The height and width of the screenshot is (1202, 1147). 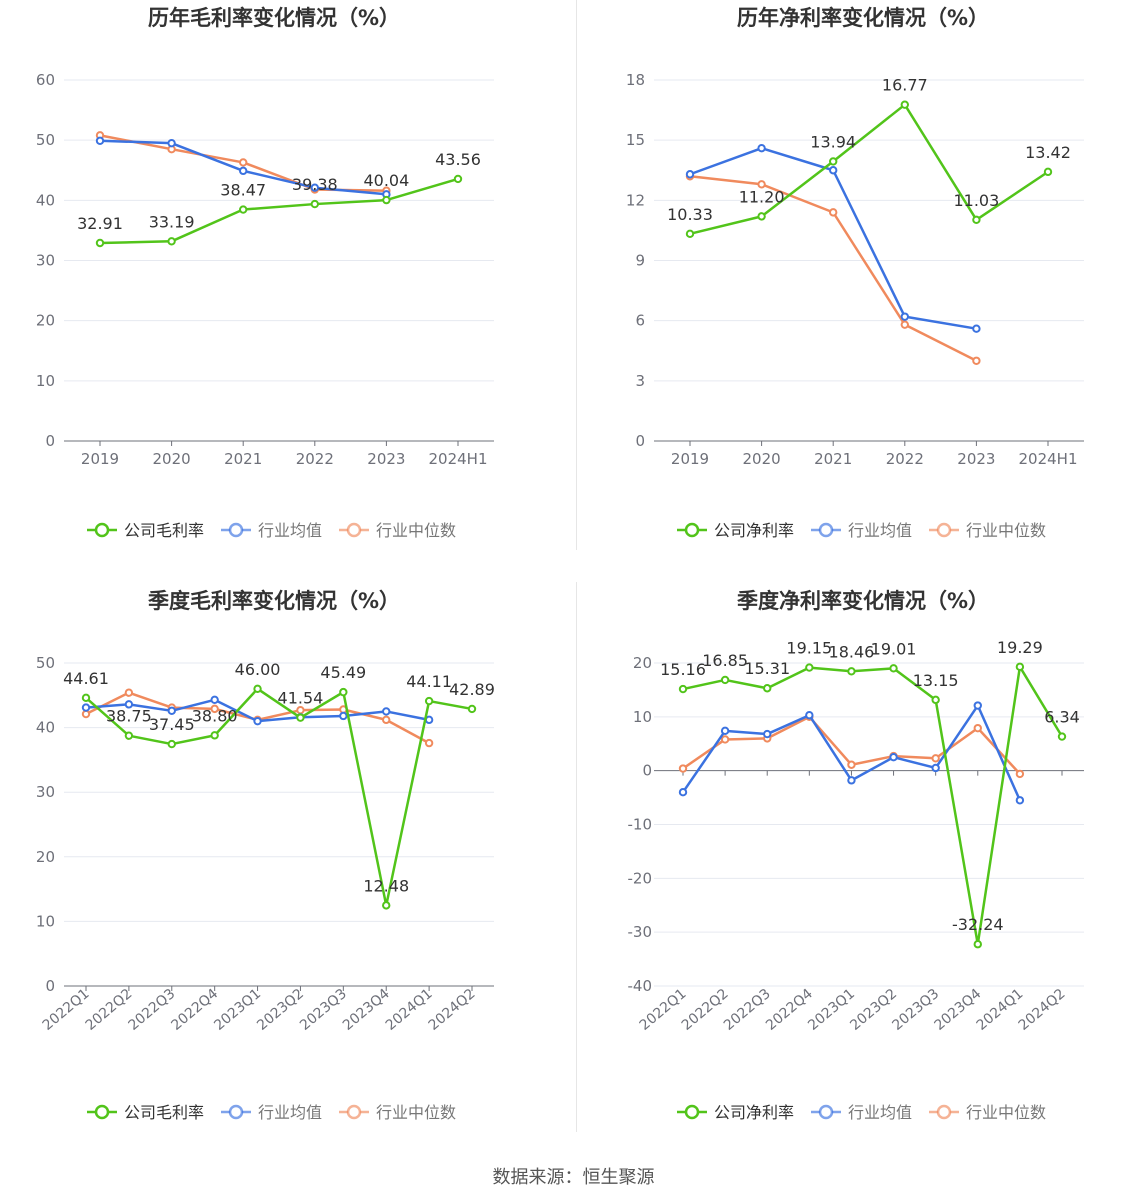 I want to click on data-label: 46.00, so click(x=258, y=669).